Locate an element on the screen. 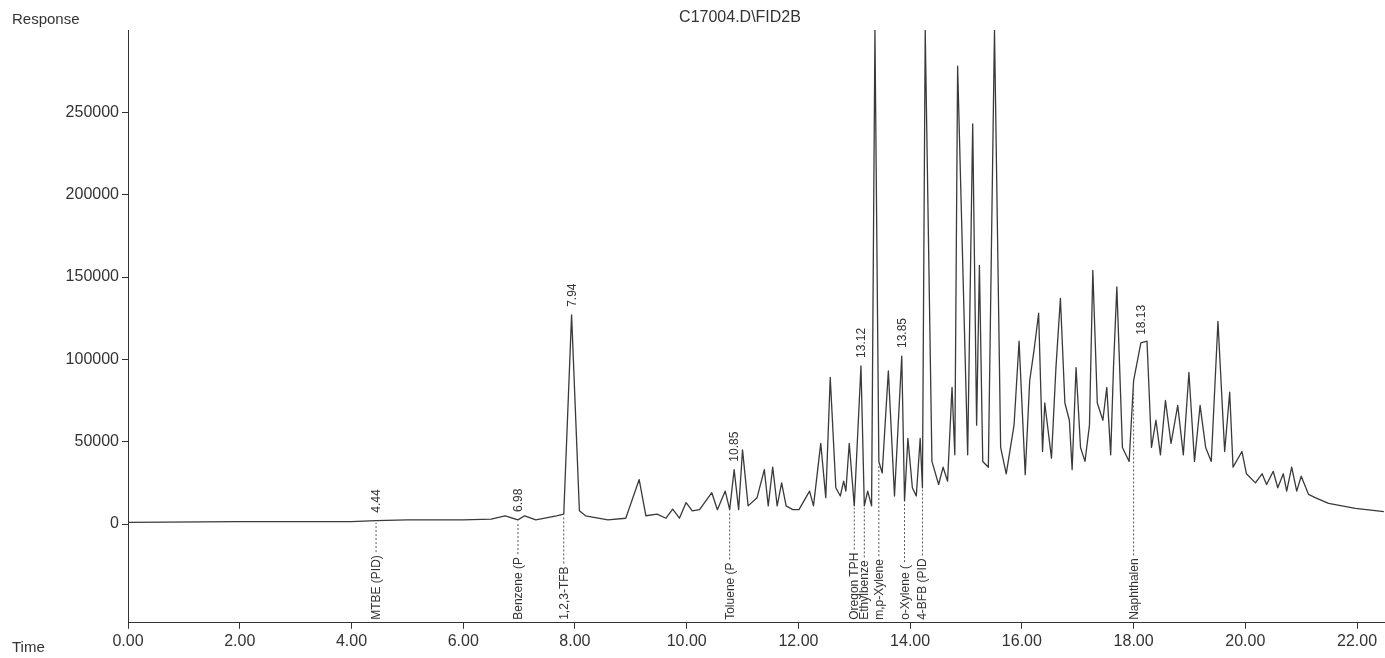 The image size is (1385, 658). x-tick-label: 22.00 is located at coordinates (1357, 640).